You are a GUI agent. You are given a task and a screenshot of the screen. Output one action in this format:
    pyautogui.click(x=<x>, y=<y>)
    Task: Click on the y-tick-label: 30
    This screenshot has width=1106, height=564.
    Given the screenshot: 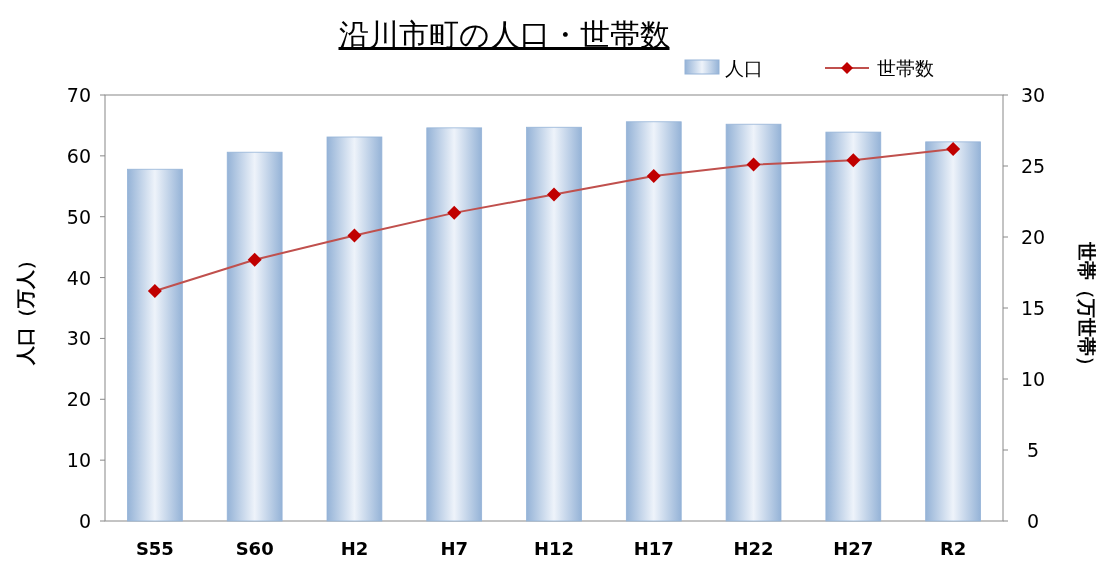 What is the action you would take?
    pyautogui.click(x=78, y=338)
    